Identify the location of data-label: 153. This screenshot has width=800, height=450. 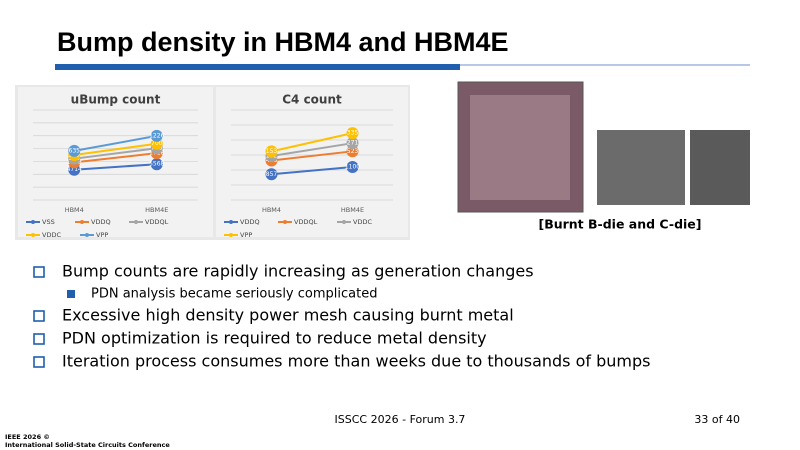
(272, 151).